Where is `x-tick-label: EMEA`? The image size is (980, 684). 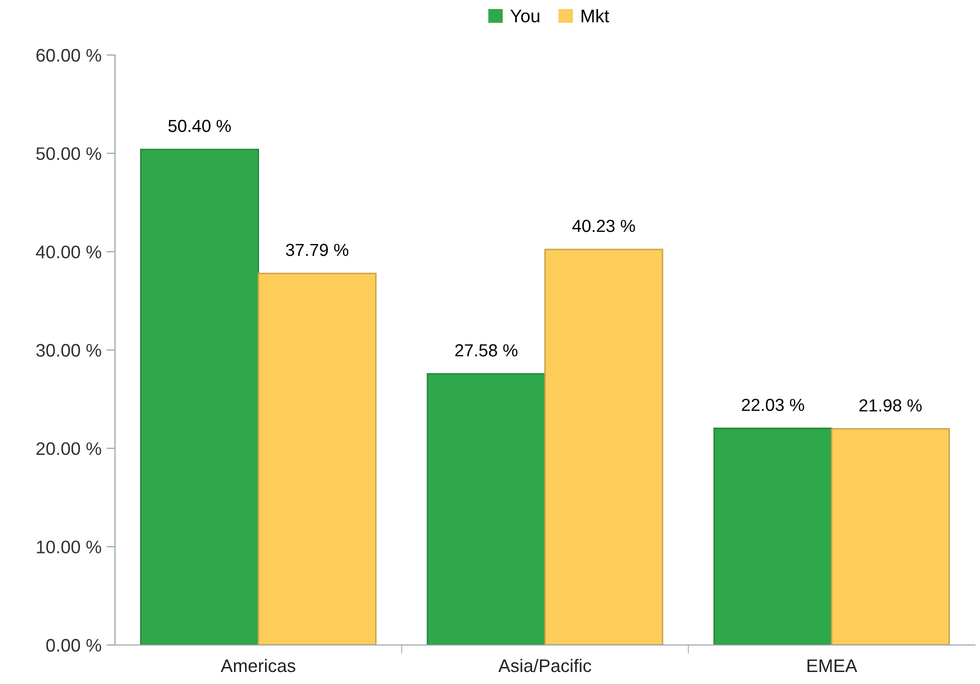 x-tick-label: EMEA is located at coordinates (833, 666).